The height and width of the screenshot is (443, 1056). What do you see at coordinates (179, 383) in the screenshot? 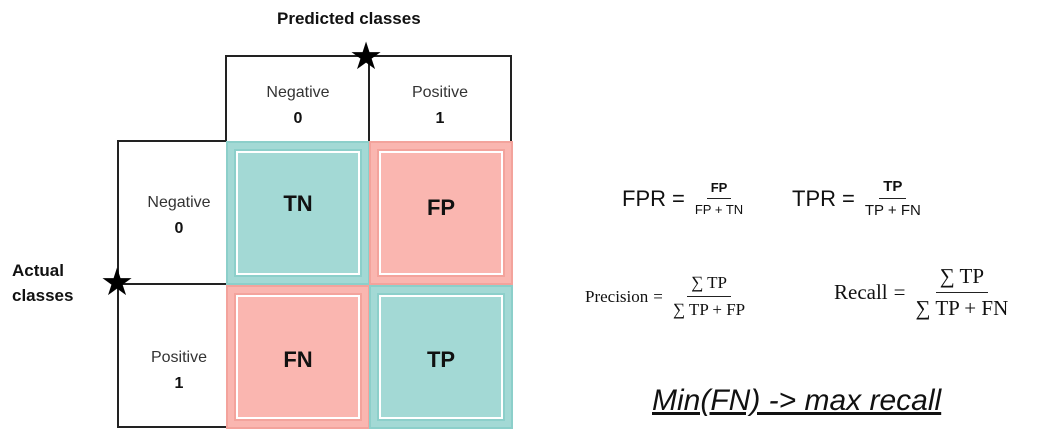
I see `row-header-value: 1` at bounding box center [179, 383].